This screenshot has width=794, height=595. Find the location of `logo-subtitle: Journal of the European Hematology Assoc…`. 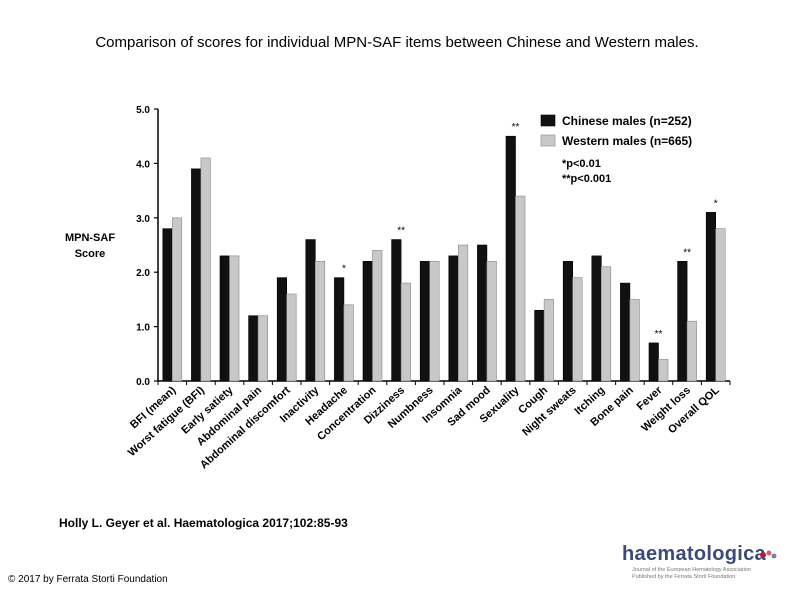

logo-subtitle: Journal of the European Hematology Assoc… is located at coordinates (707, 574).